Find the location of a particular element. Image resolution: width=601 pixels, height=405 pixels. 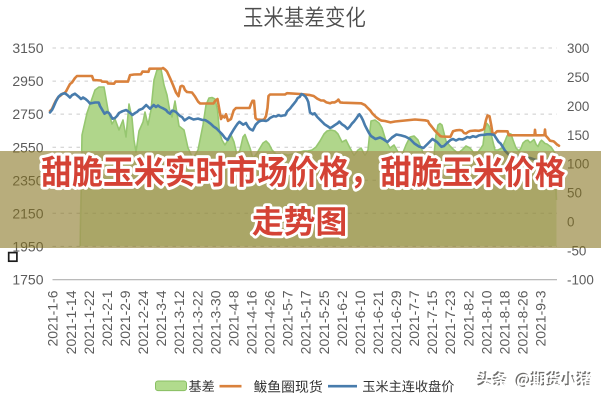

svg-text: 200 is located at coordinates (578, 106).